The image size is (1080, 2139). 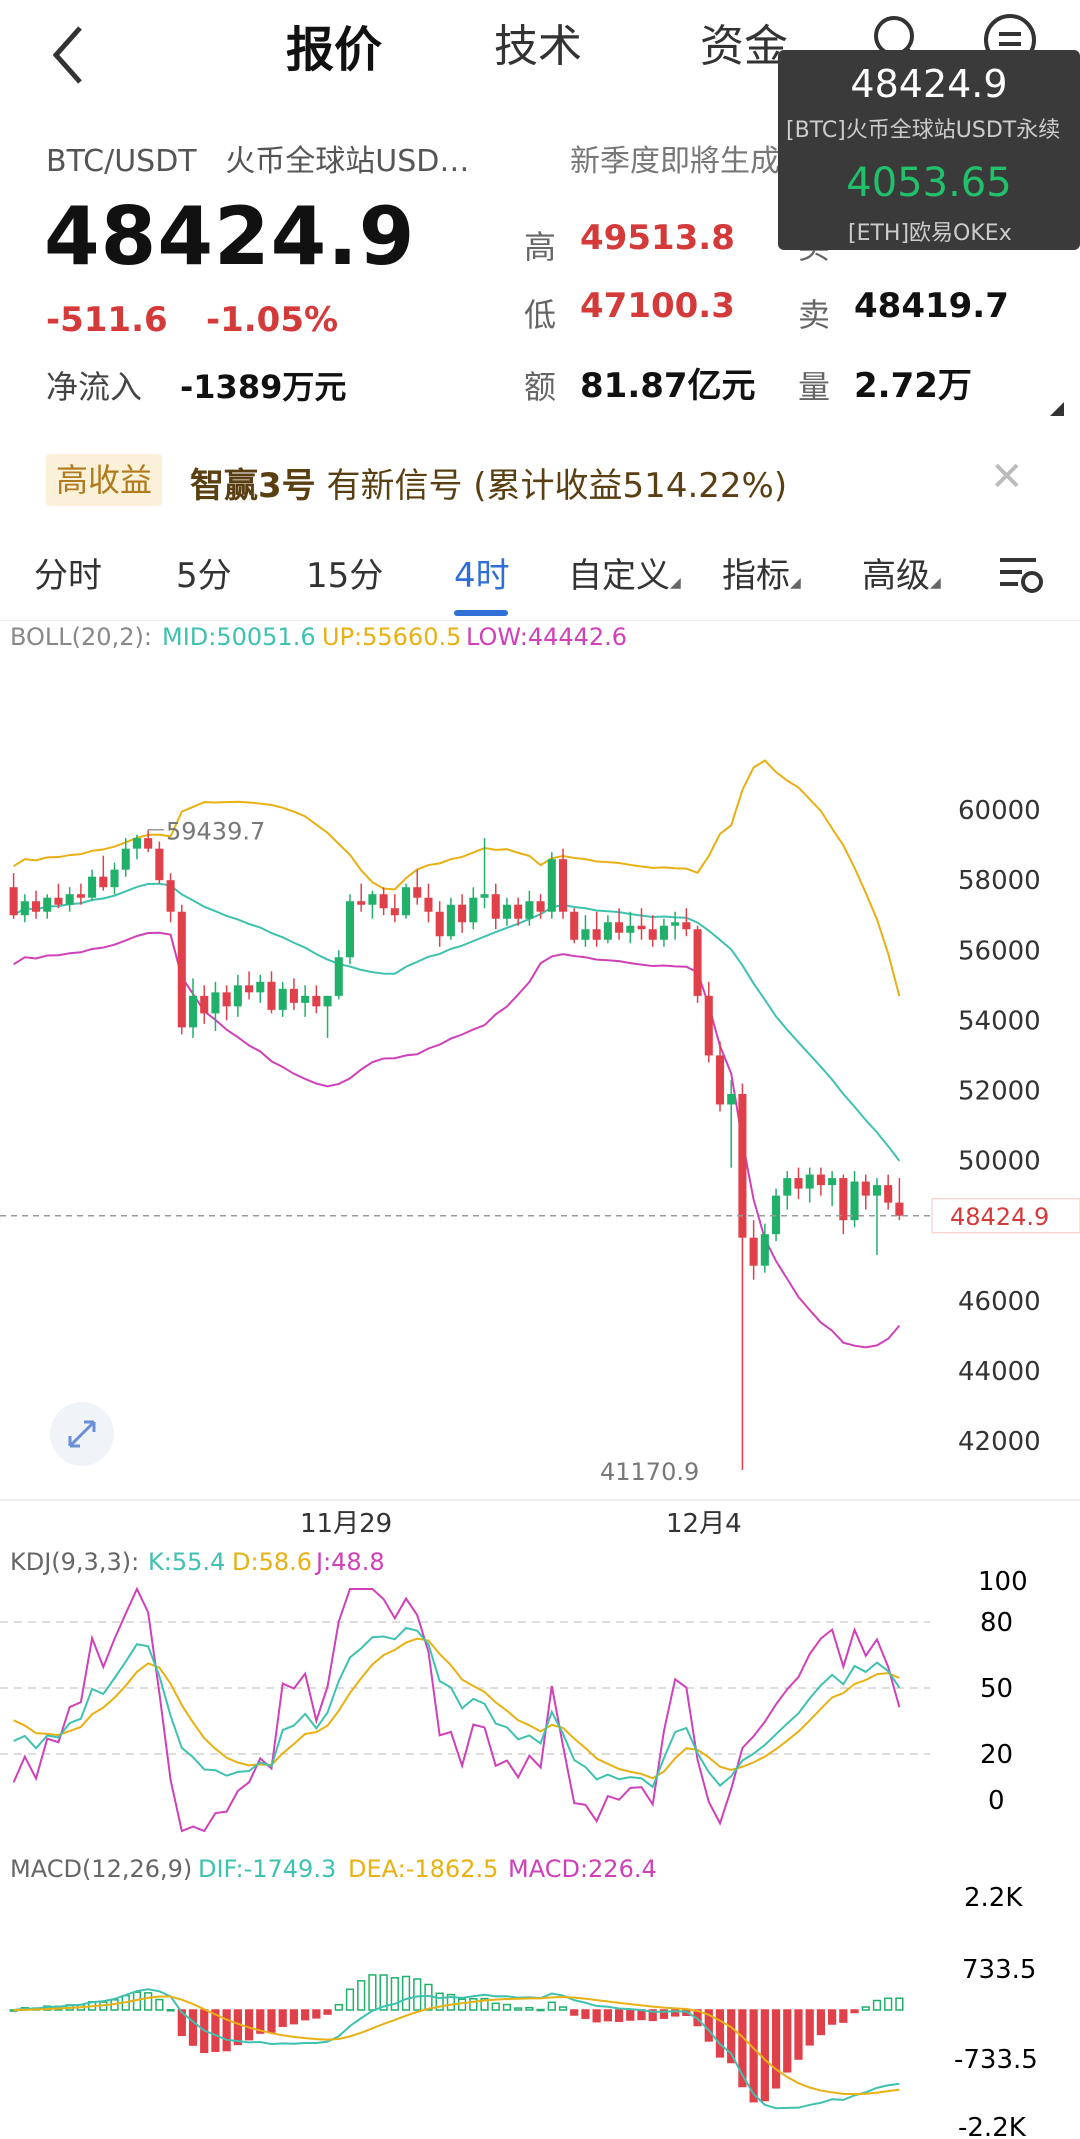 What do you see at coordinates (204, 576) in the screenshot?
I see `tab-5min: 5分` at bounding box center [204, 576].